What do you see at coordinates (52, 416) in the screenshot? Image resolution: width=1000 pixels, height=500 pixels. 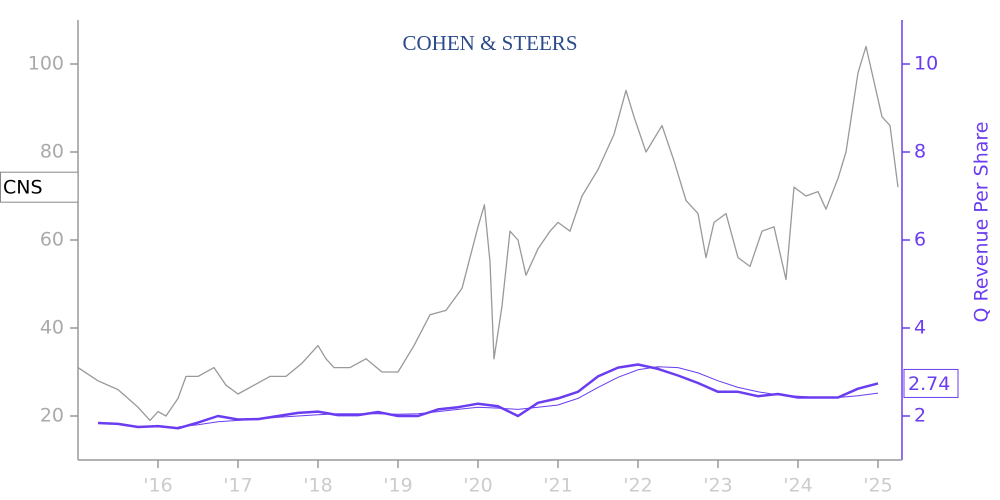 I see `y-tick-label: 20` at bounding box center [52, 416].